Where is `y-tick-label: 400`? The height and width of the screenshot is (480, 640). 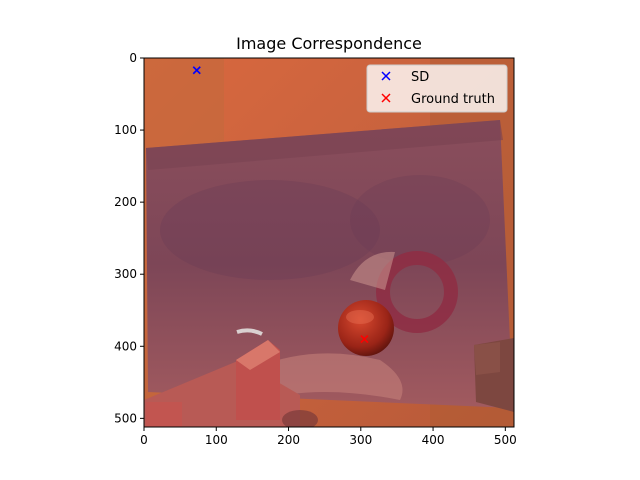
y-tick-label: 400 is located at coordinates (125, 346).